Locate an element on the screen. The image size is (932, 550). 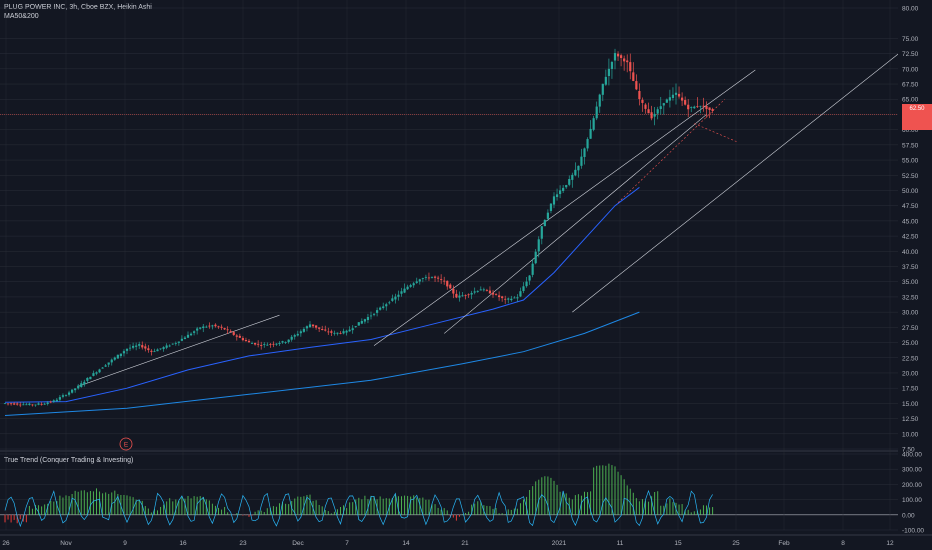
time-tick-label: 2021 is located at coordinates (559, 543).